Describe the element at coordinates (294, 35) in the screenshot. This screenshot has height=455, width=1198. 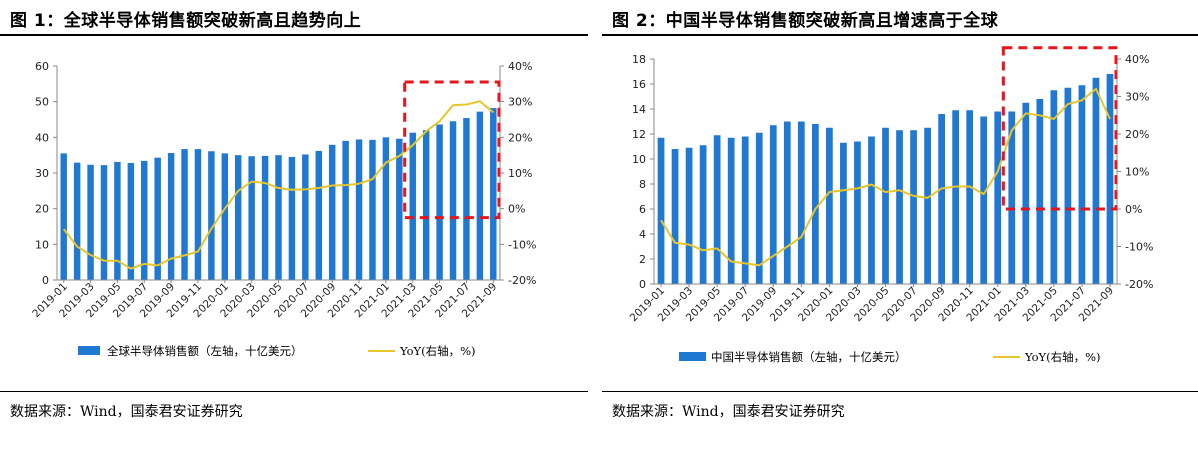
I see `figure-1-top-rule` at that location.